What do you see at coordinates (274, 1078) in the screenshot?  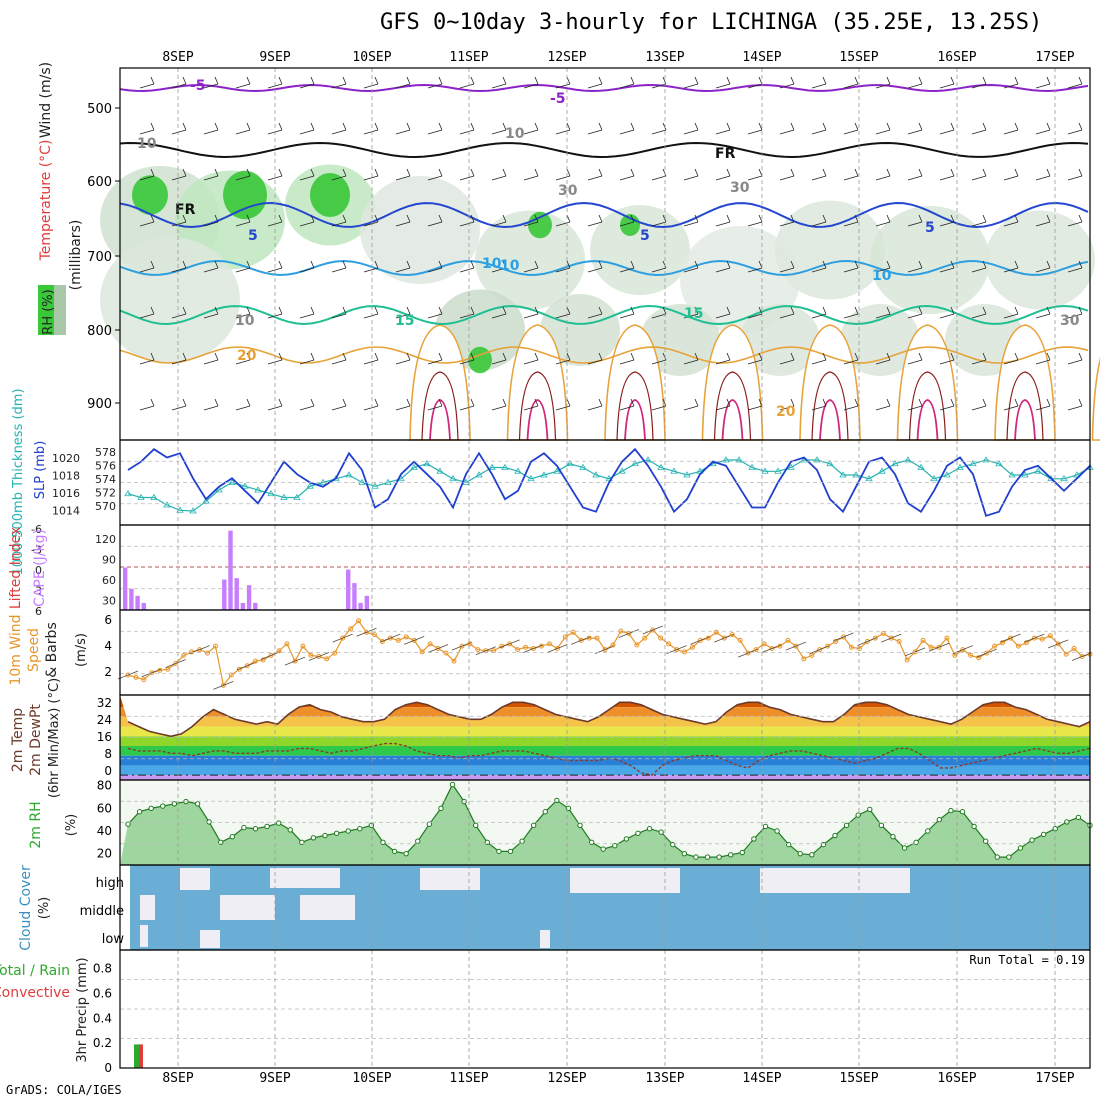 I see `date-label-bottom: 9SEP` at bounding box center [274, 1078].